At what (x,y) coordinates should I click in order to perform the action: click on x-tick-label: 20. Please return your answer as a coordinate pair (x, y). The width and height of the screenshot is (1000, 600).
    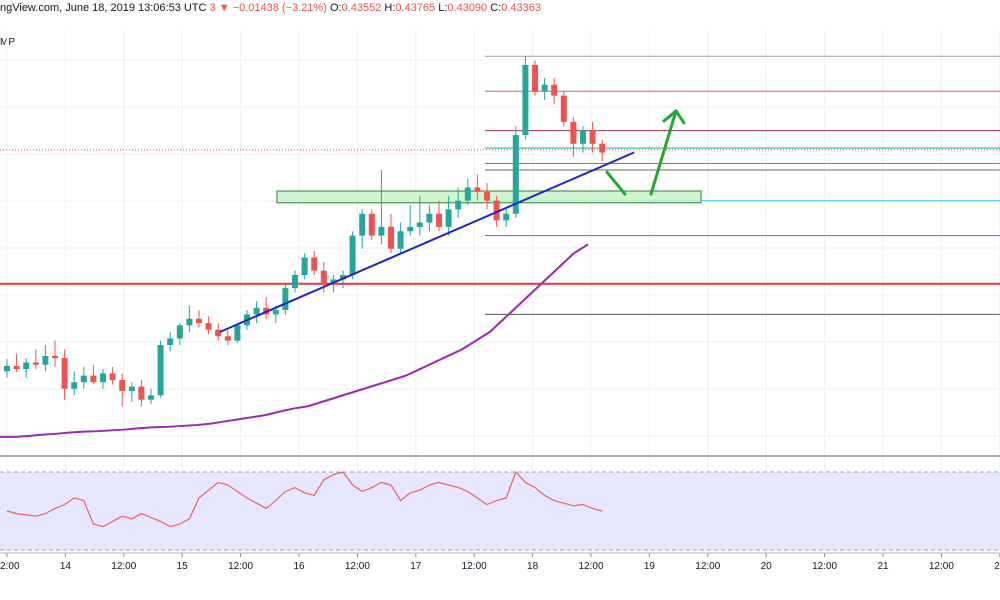
    Looking at the image, I should click on (767, 566).